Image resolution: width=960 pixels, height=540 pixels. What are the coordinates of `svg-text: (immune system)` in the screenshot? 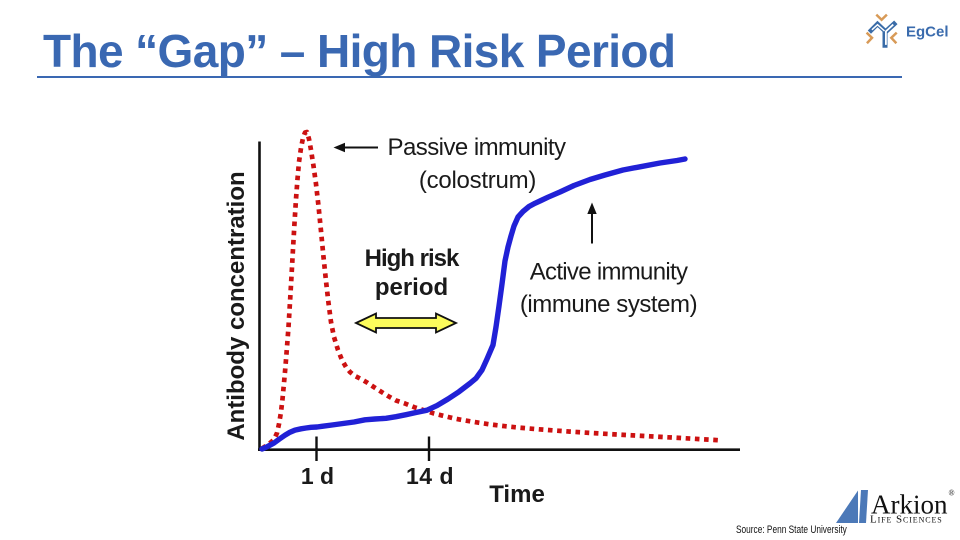 It's located at (608, 304).